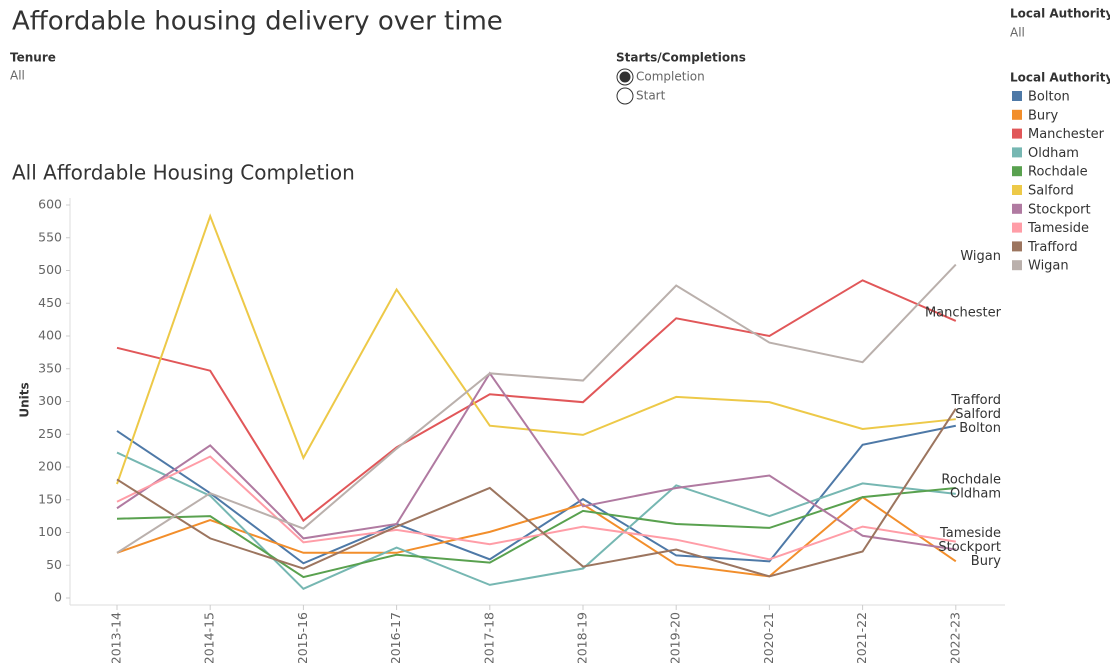 The width and height of the screenshot is (1110, 663). What do you see at coordinates (861, 637) in the screenshot?
I see `x-tick-label: 2021-22` at bounding box center [861, 637].